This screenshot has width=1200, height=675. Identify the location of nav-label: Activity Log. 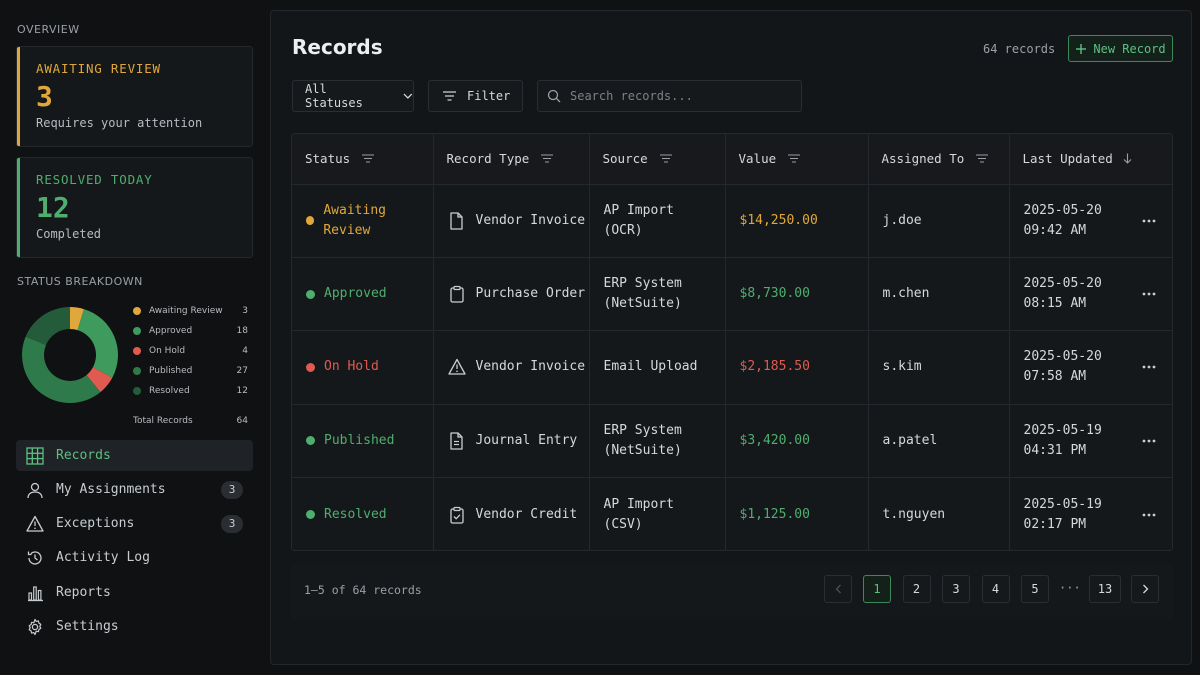
(103, 557).